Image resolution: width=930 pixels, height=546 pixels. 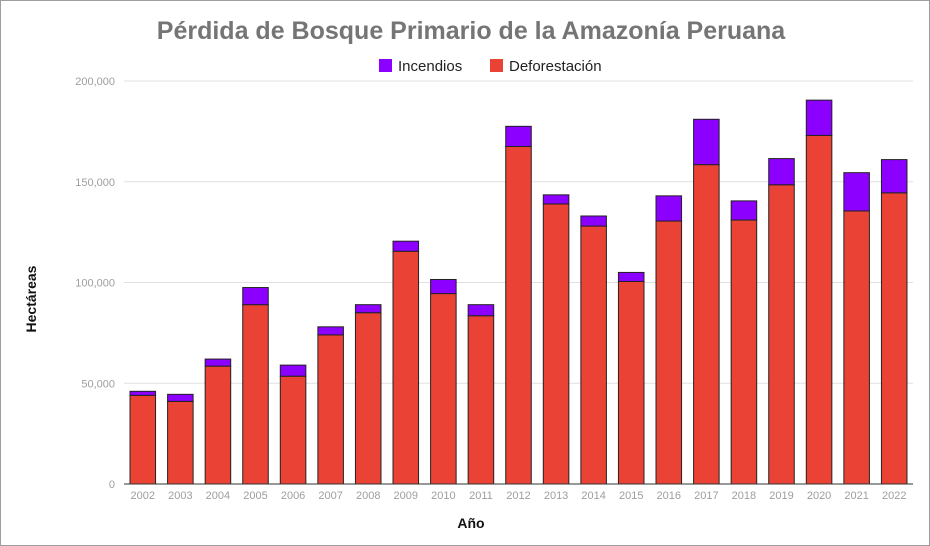 I want to click on bar-incendios-2015, so click(x=631, y=276).